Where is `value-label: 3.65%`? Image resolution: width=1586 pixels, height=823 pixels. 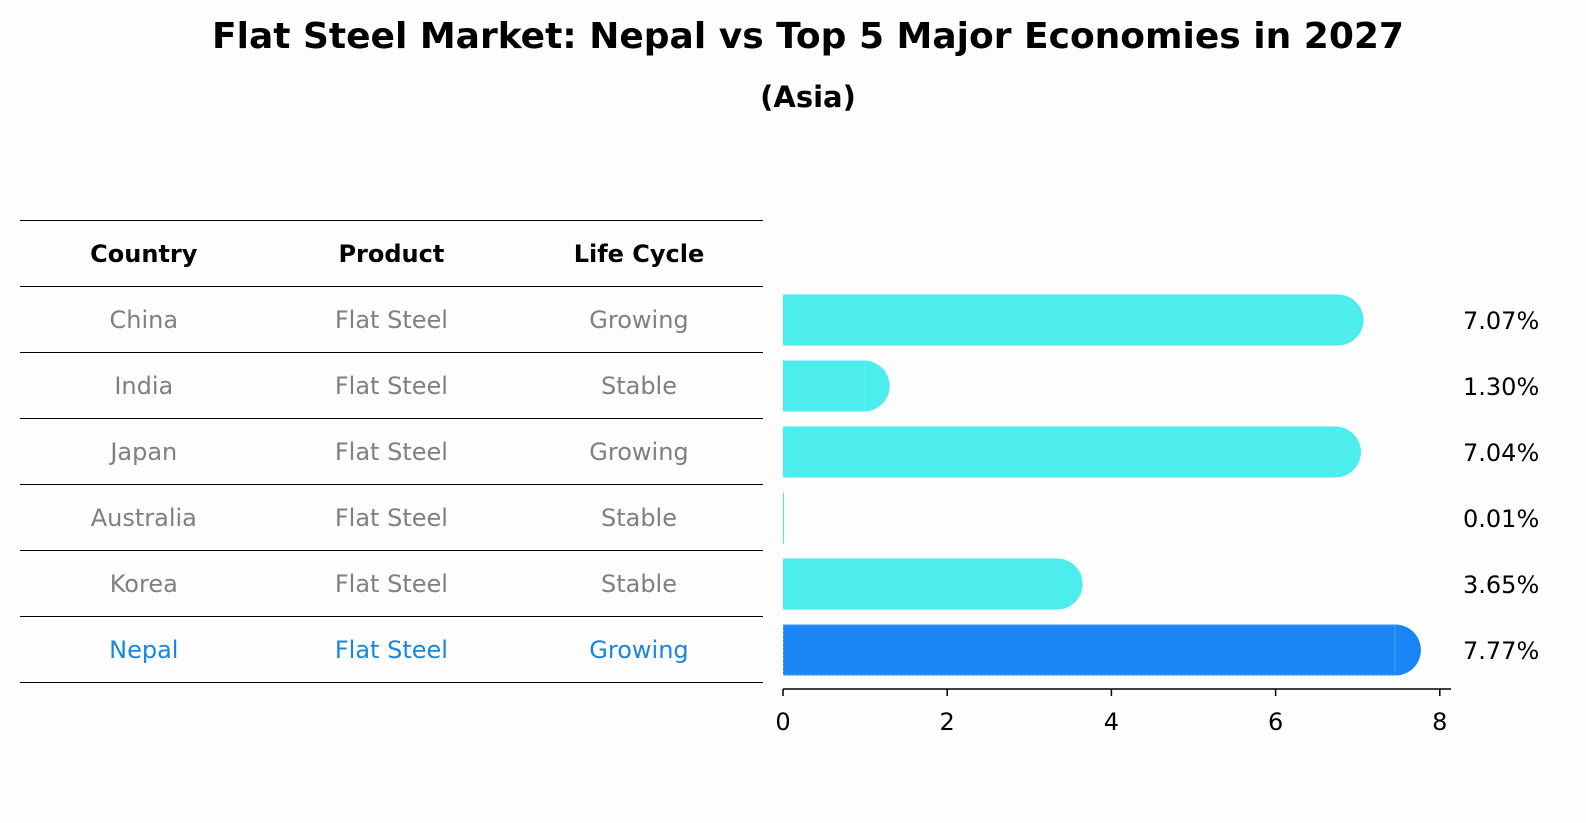 value-label: 3.65% is located at coordinates (1501, 585).